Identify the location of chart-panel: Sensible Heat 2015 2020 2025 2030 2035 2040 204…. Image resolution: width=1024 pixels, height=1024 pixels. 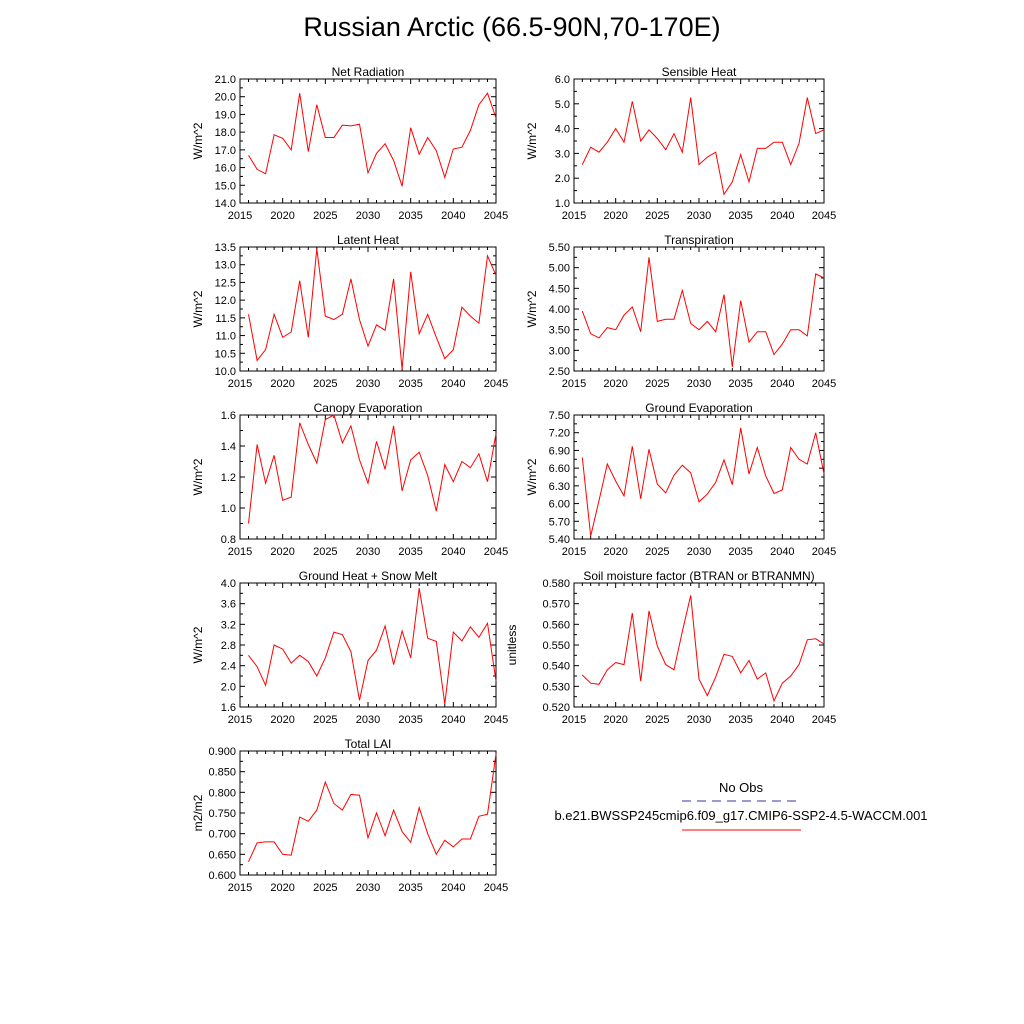
(680, 143).